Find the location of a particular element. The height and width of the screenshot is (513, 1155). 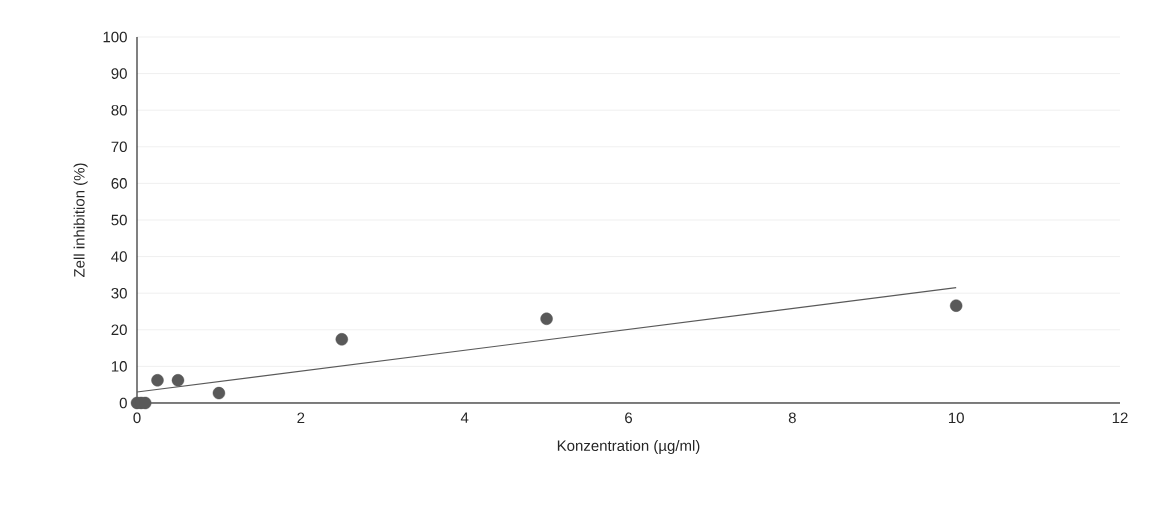

y-tick-label: 20 is located at coordinates (119, 330).